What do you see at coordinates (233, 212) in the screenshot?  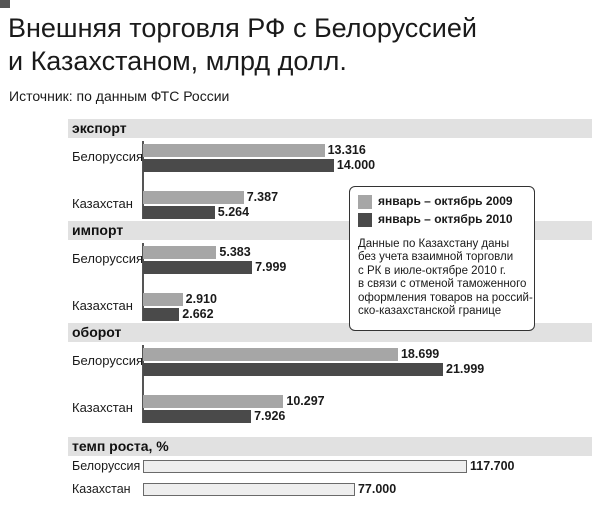 I see `value-label: 5.264` at bounding box center [233, 212].